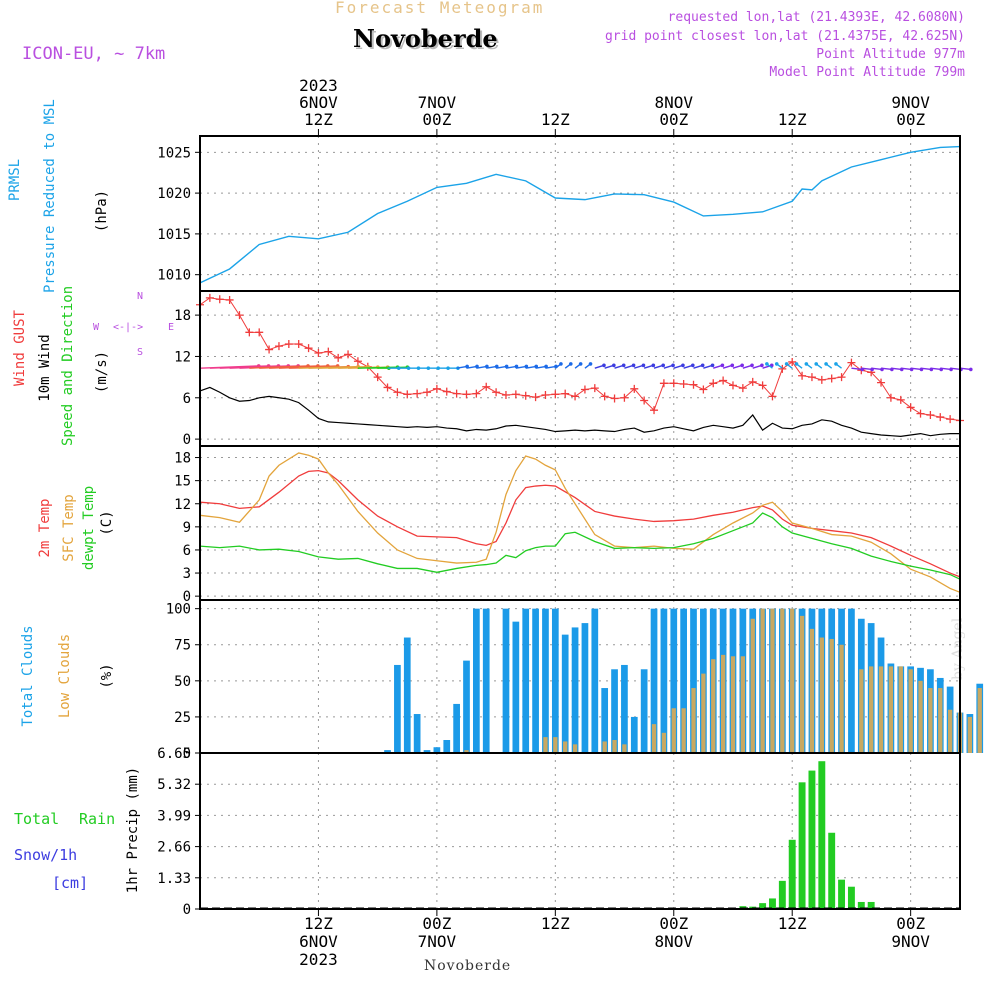 The image size is (1000, 1000). Describe the element at coordinates (182, 459) in the screenshot. I see `y-tick-label: 18` at that location.